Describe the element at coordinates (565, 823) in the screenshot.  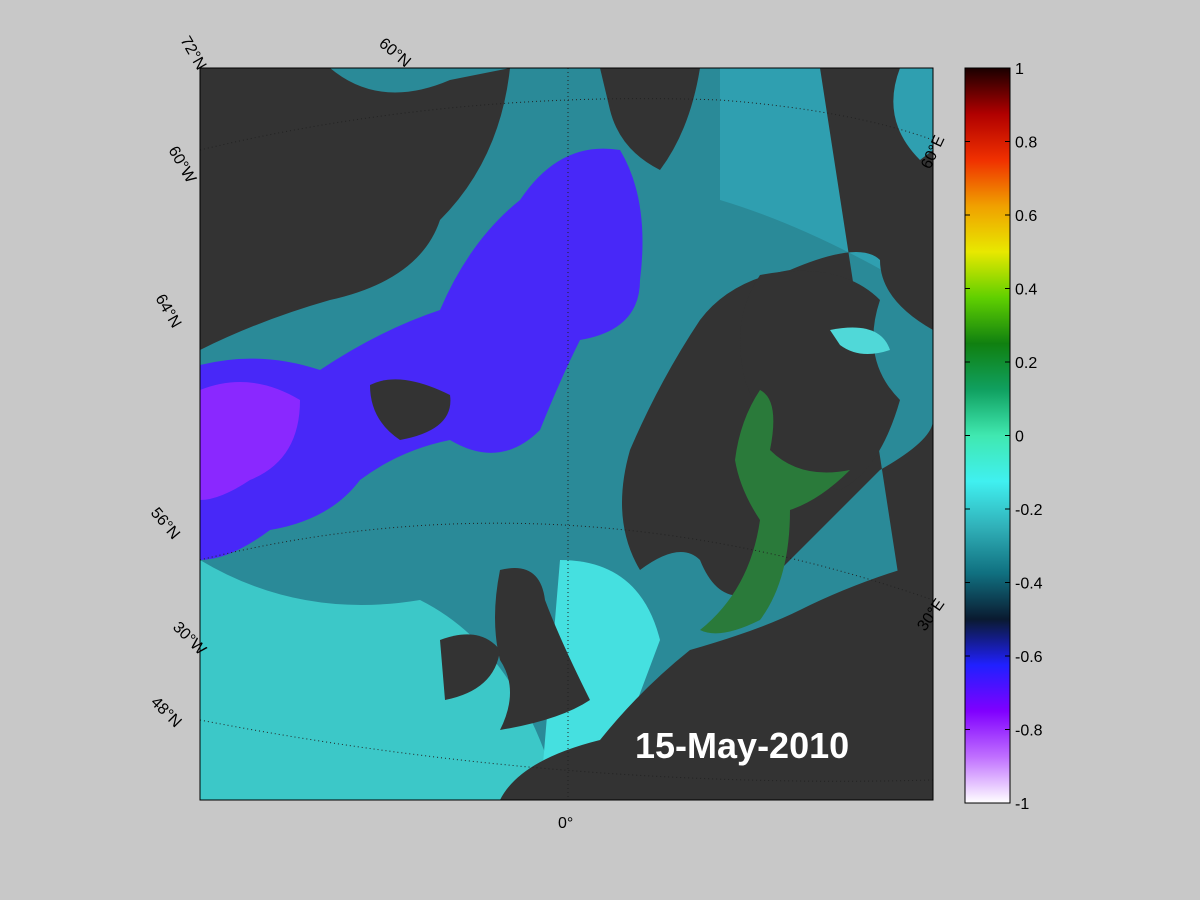
I see `graticule-label: 0°` at that location.